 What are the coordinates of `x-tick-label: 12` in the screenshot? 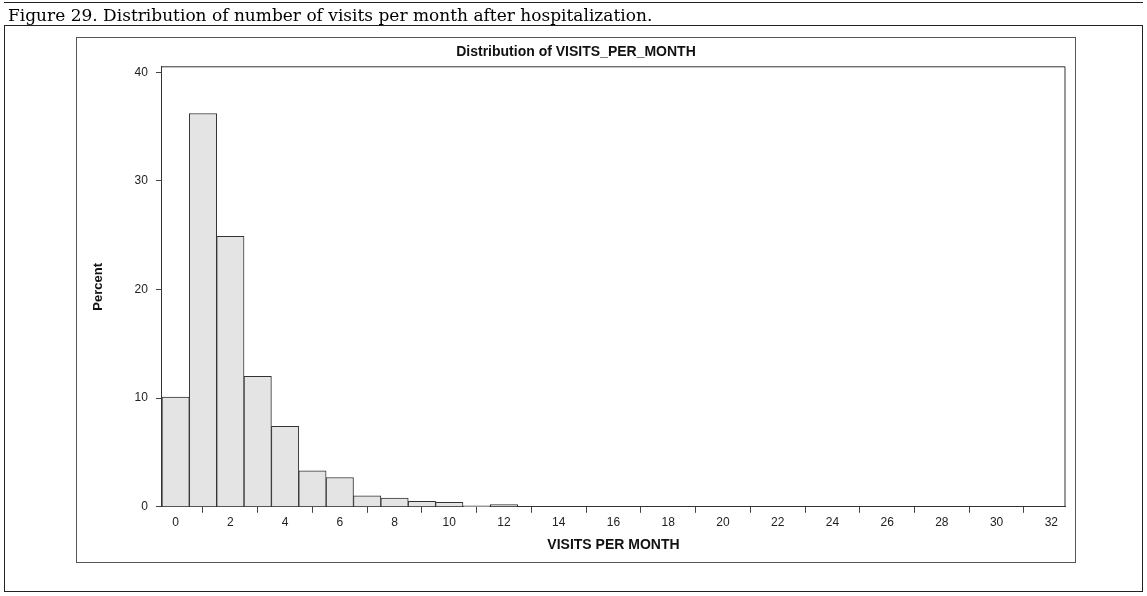 It's located at (504, 522).